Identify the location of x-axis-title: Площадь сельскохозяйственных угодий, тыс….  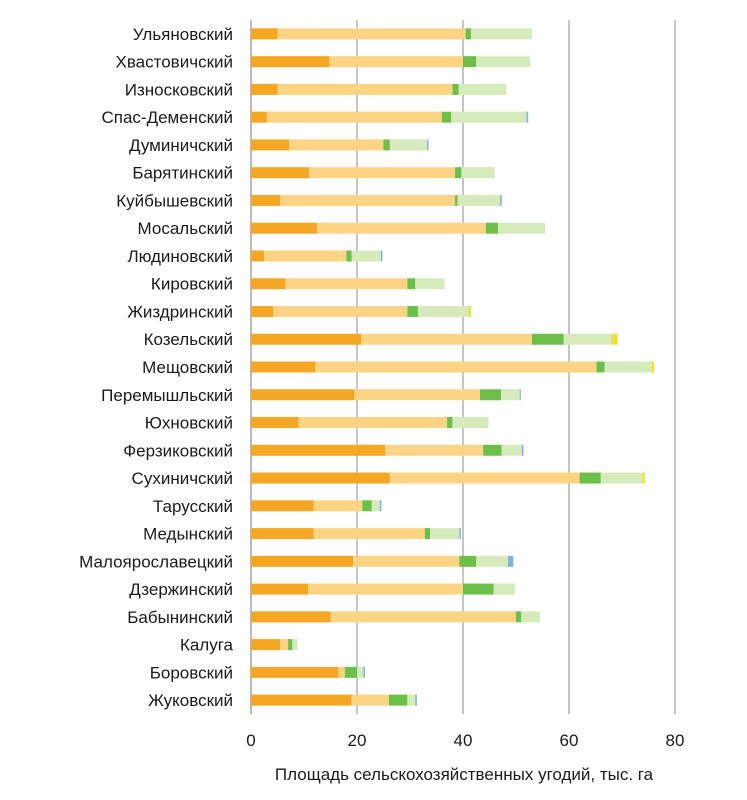
(464, 774).